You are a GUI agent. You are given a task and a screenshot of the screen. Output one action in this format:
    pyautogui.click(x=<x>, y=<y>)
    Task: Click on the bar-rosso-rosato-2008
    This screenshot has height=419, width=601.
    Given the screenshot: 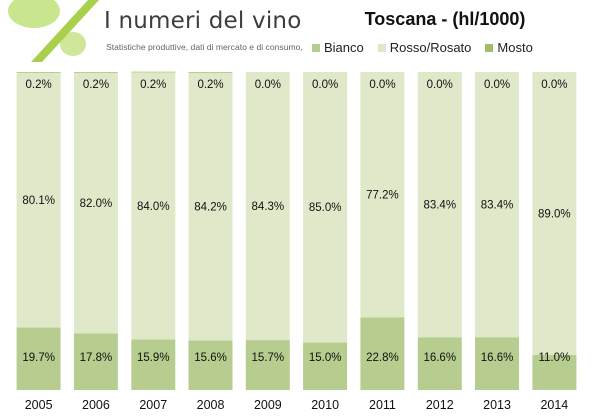 What is the action you would take?
    pyautogui.click(x=210, y=206)
    